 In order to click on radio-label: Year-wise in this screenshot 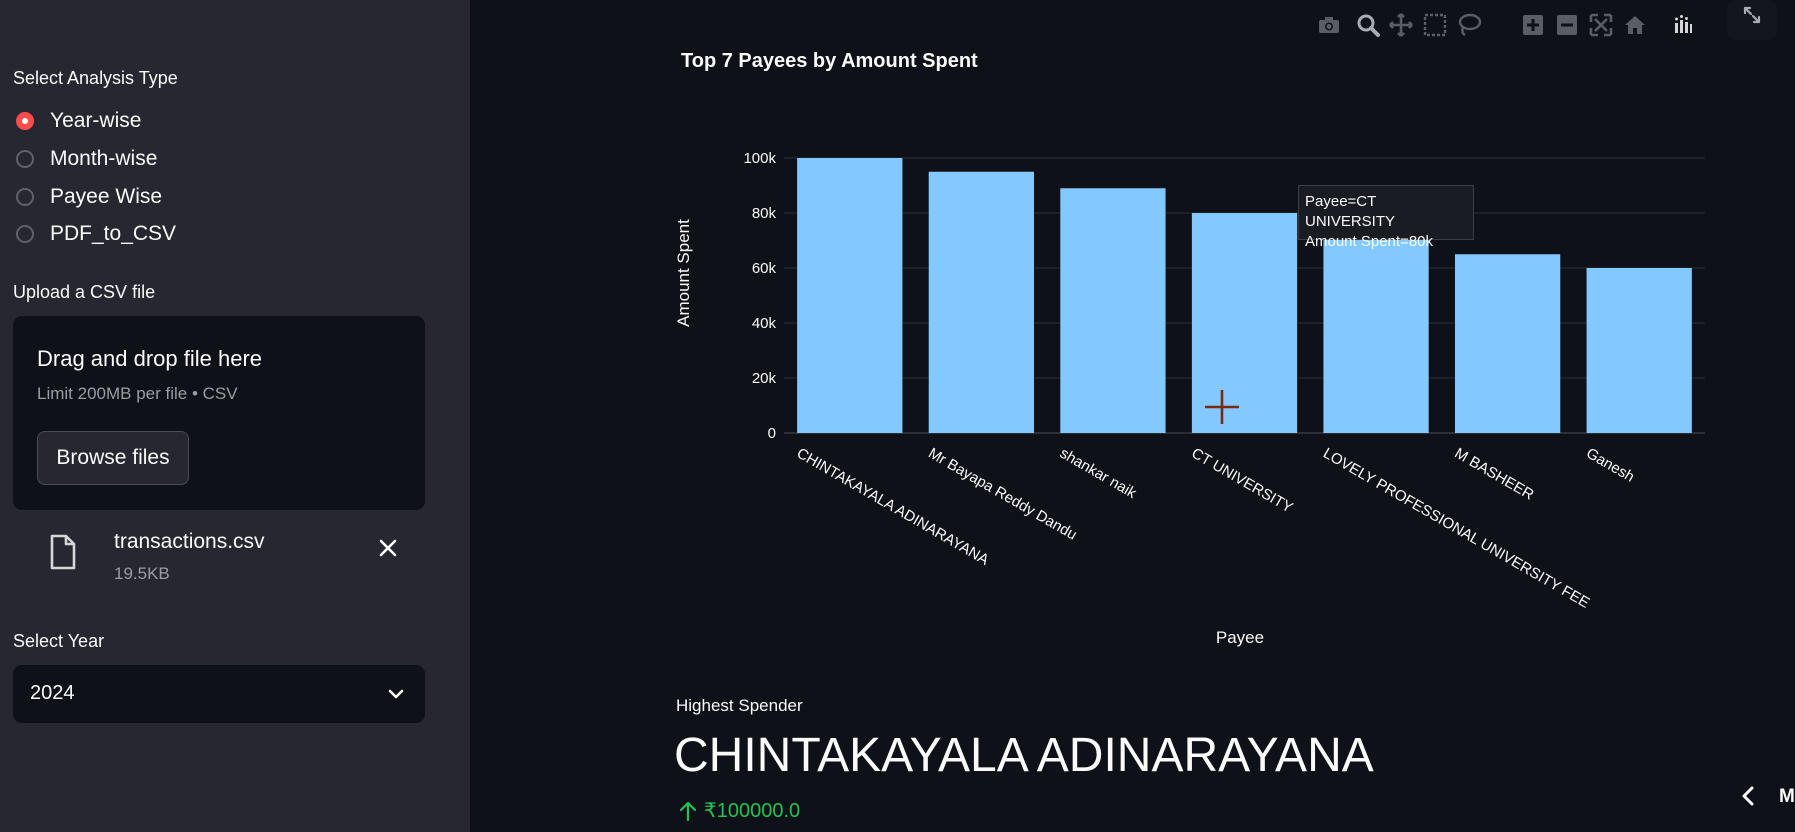, I will do `click(96, 120)`.